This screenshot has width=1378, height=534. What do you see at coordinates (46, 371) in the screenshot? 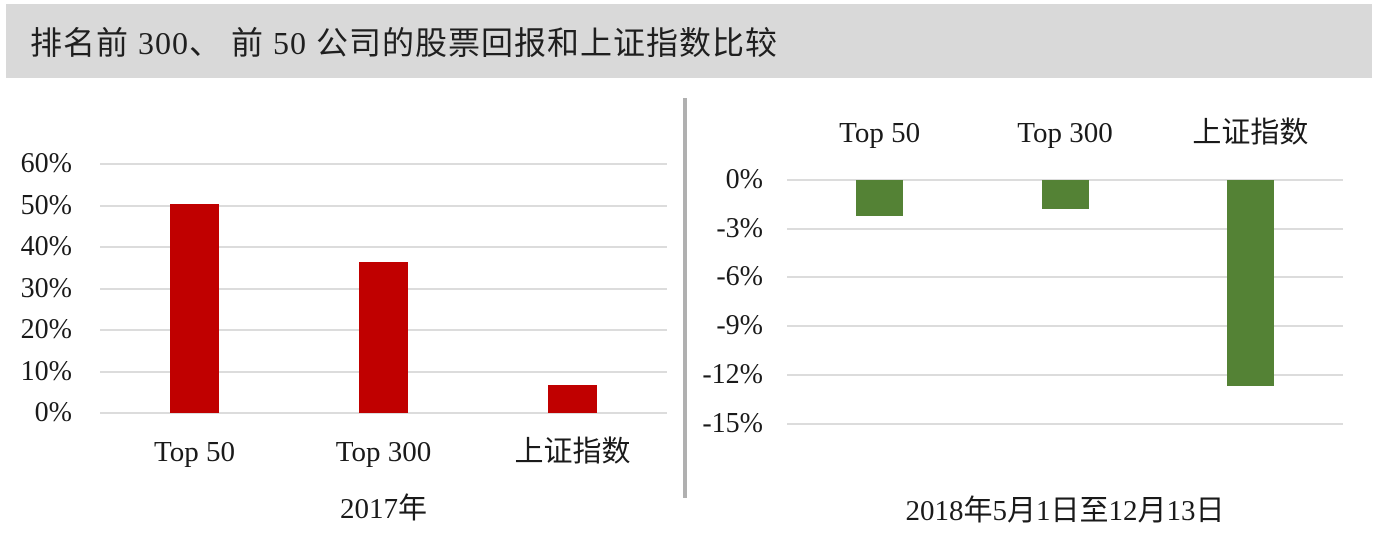
I see `y-axis-tick-label: 10%` at bounding box center [46, 371].